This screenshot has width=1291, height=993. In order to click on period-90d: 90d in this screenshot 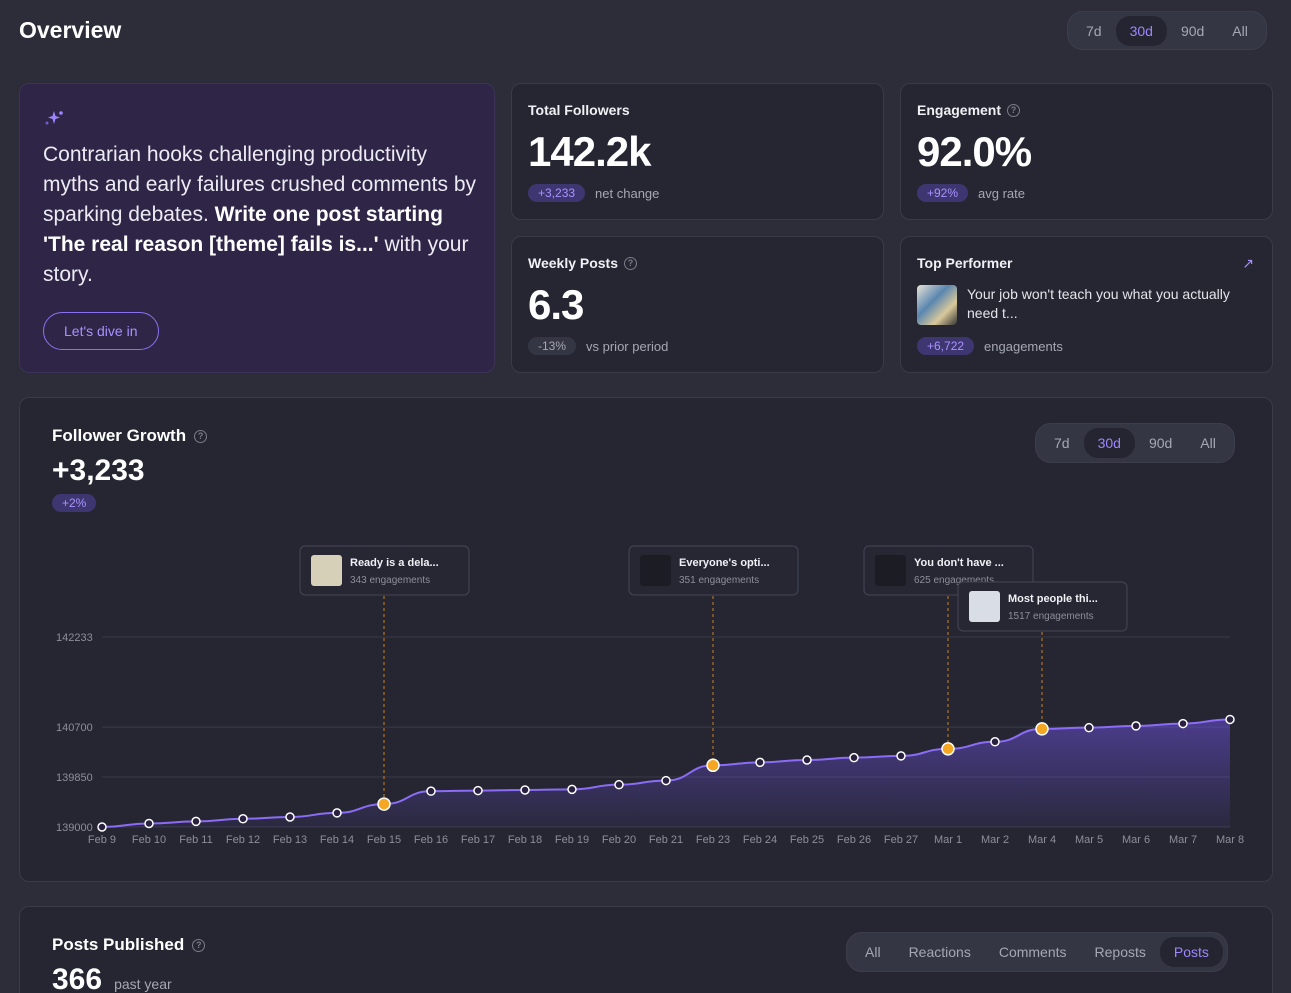, I will do `click(1192, 30)`.